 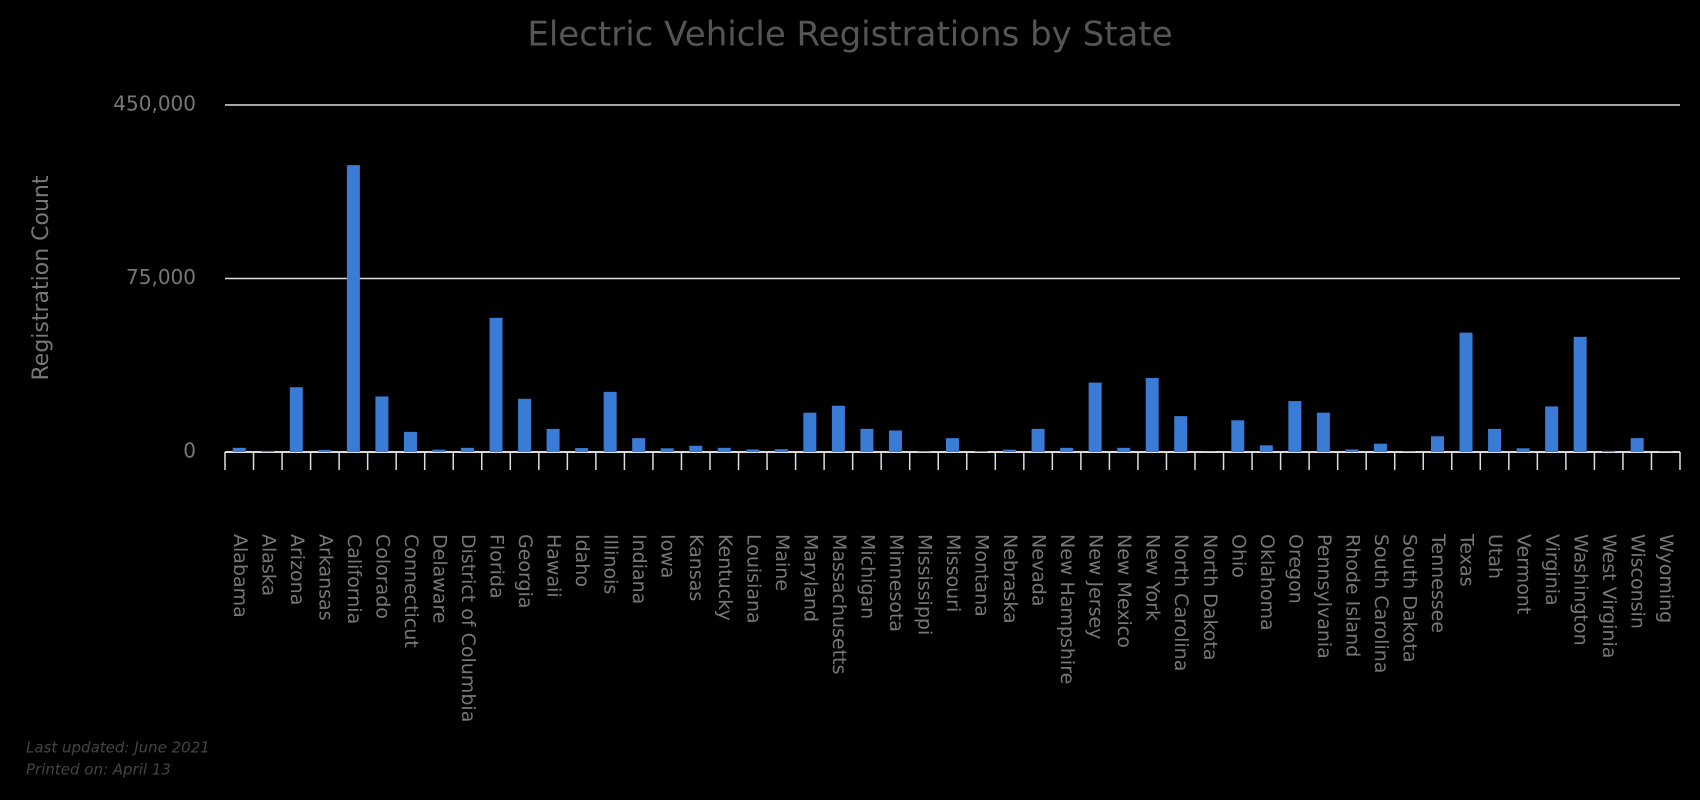 I want to click on x-tick-label: Vermont, so click(x=1524, y=574).